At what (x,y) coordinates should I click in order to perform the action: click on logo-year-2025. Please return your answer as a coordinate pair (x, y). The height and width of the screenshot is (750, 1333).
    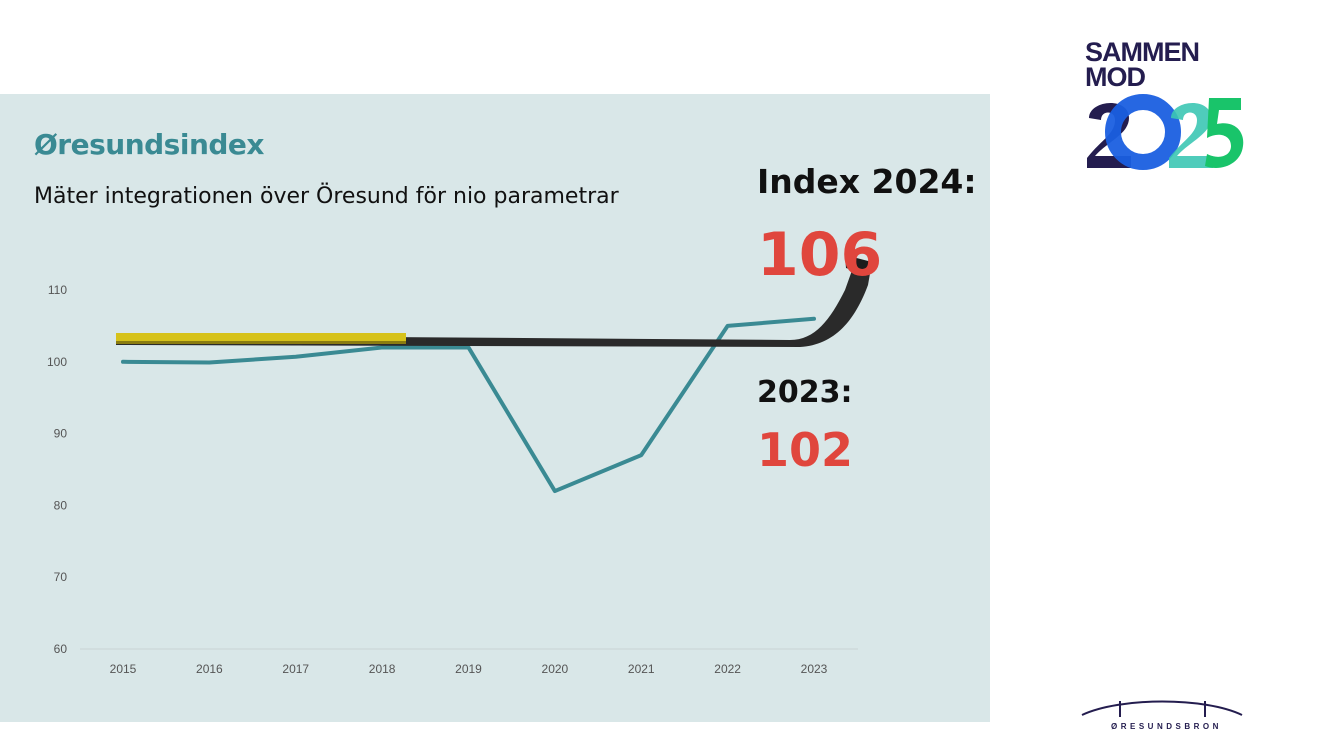
    Looking at the image, I should click on (1165, 132).